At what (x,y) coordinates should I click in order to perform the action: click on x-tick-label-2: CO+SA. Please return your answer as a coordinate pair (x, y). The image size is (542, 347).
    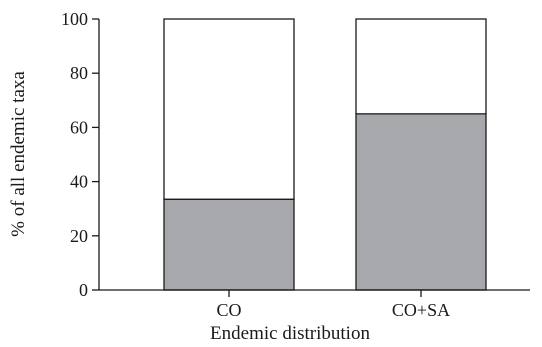
    Looking at the image, I should click on (421, 310).